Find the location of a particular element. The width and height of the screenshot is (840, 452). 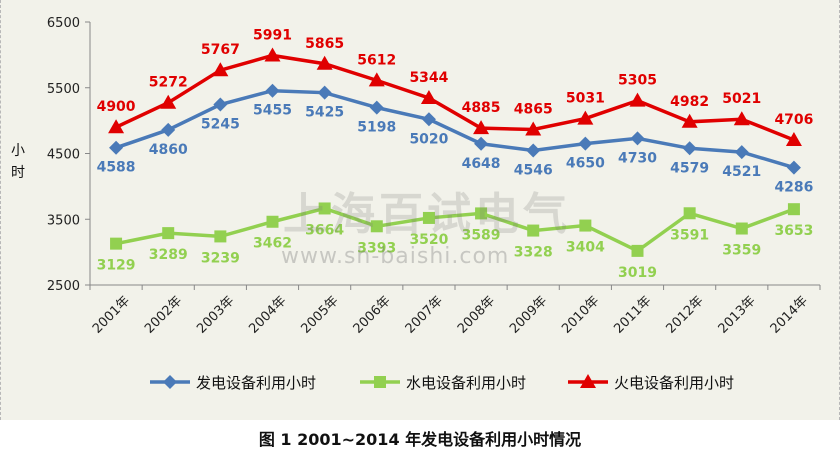

legend-label: 水电设备利用小时 is located at coordinates (466, 383).